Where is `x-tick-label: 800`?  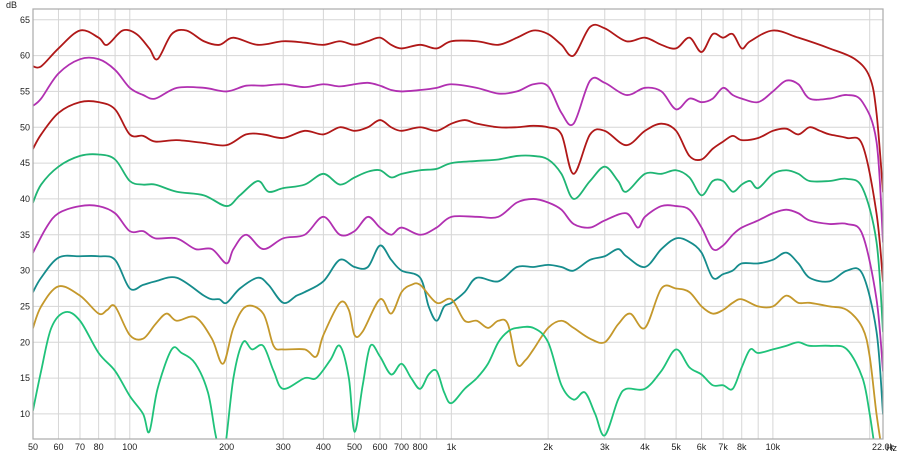 x-tick-label: 800 is located at coordinates (420, 447).